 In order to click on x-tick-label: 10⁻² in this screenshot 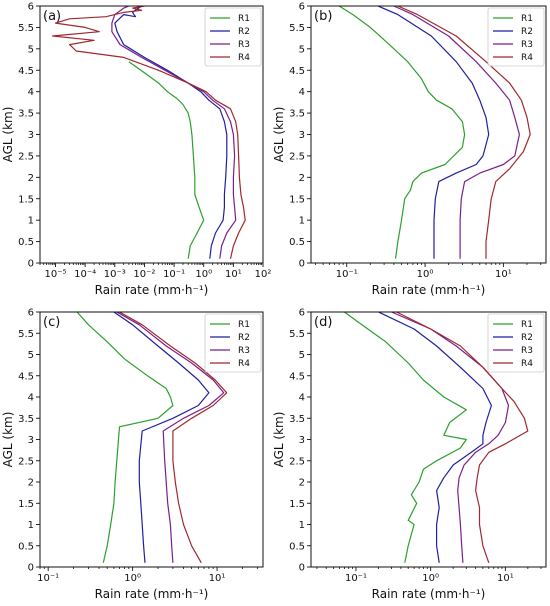, I will do `click(144, 274)`.